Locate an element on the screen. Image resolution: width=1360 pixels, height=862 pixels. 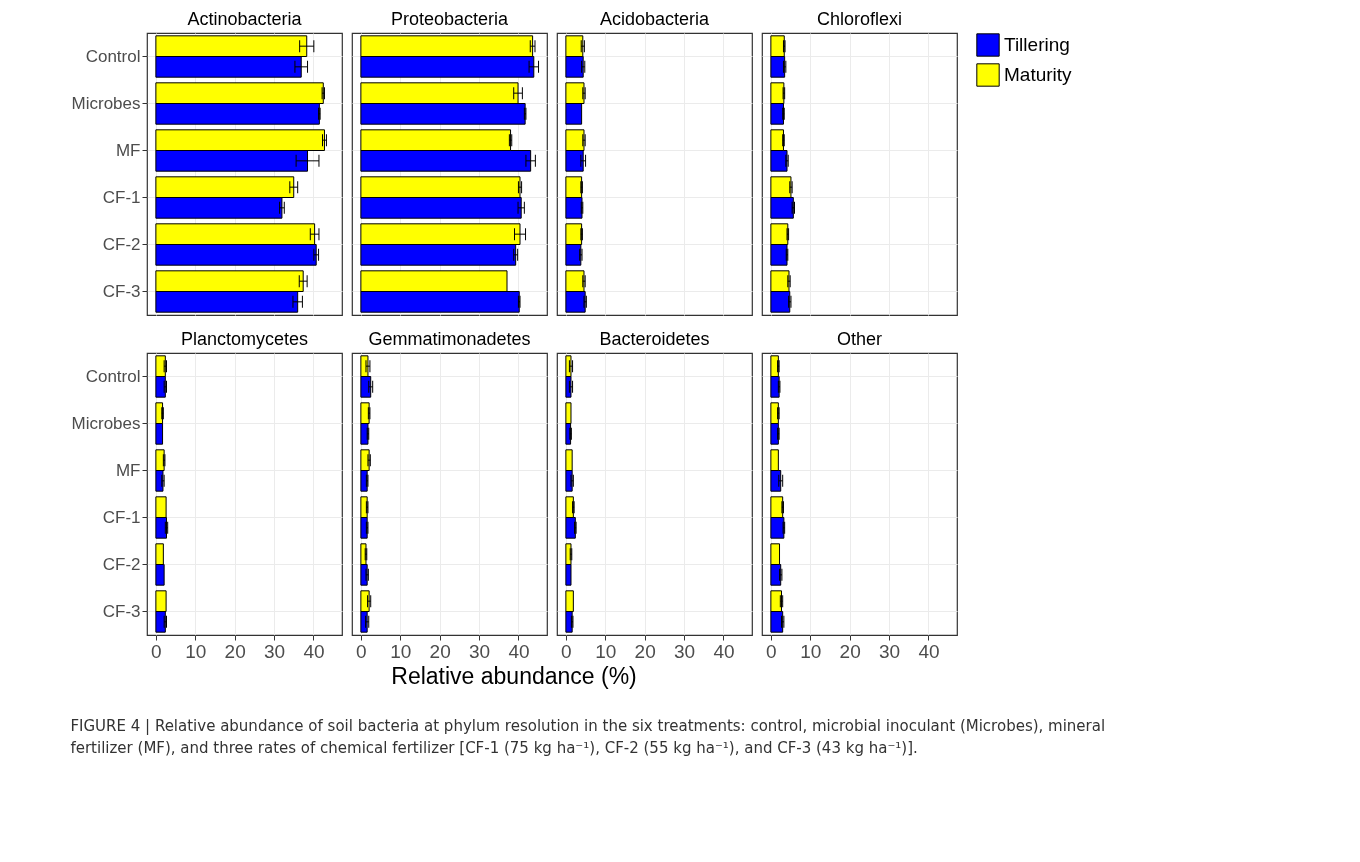
chart-title: Chloroflexi is located at coordinates (859, 19).